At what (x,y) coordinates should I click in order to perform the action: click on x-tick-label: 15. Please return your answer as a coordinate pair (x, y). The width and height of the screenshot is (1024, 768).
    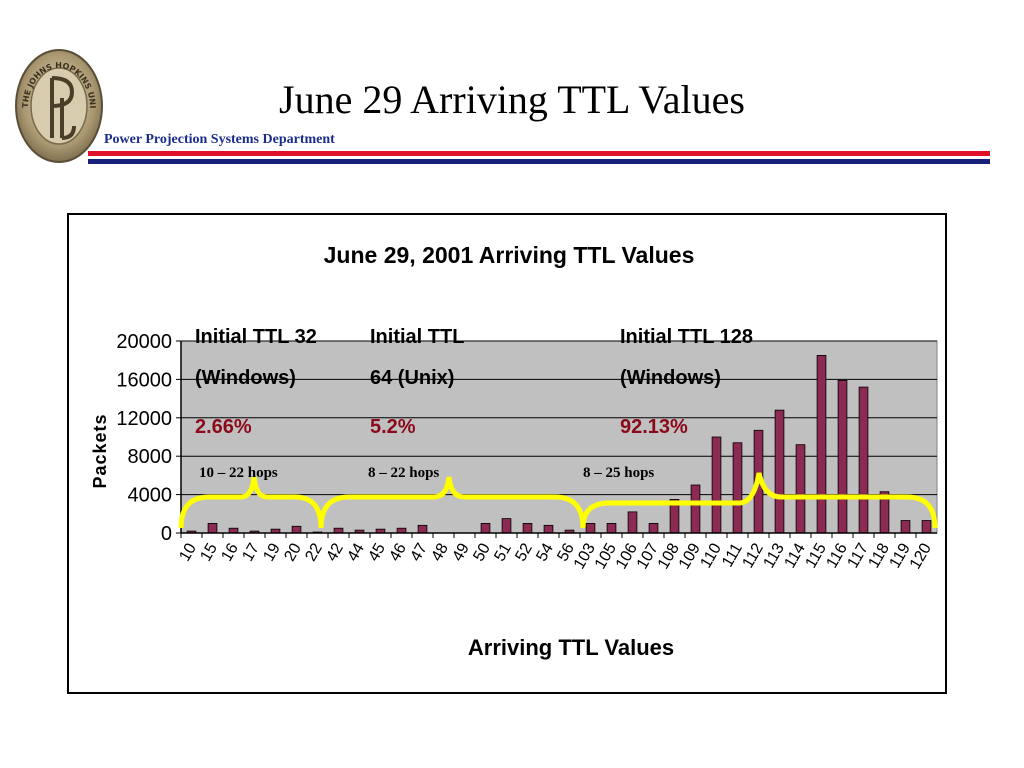
    Looking at the image, I should click on (209, 552).